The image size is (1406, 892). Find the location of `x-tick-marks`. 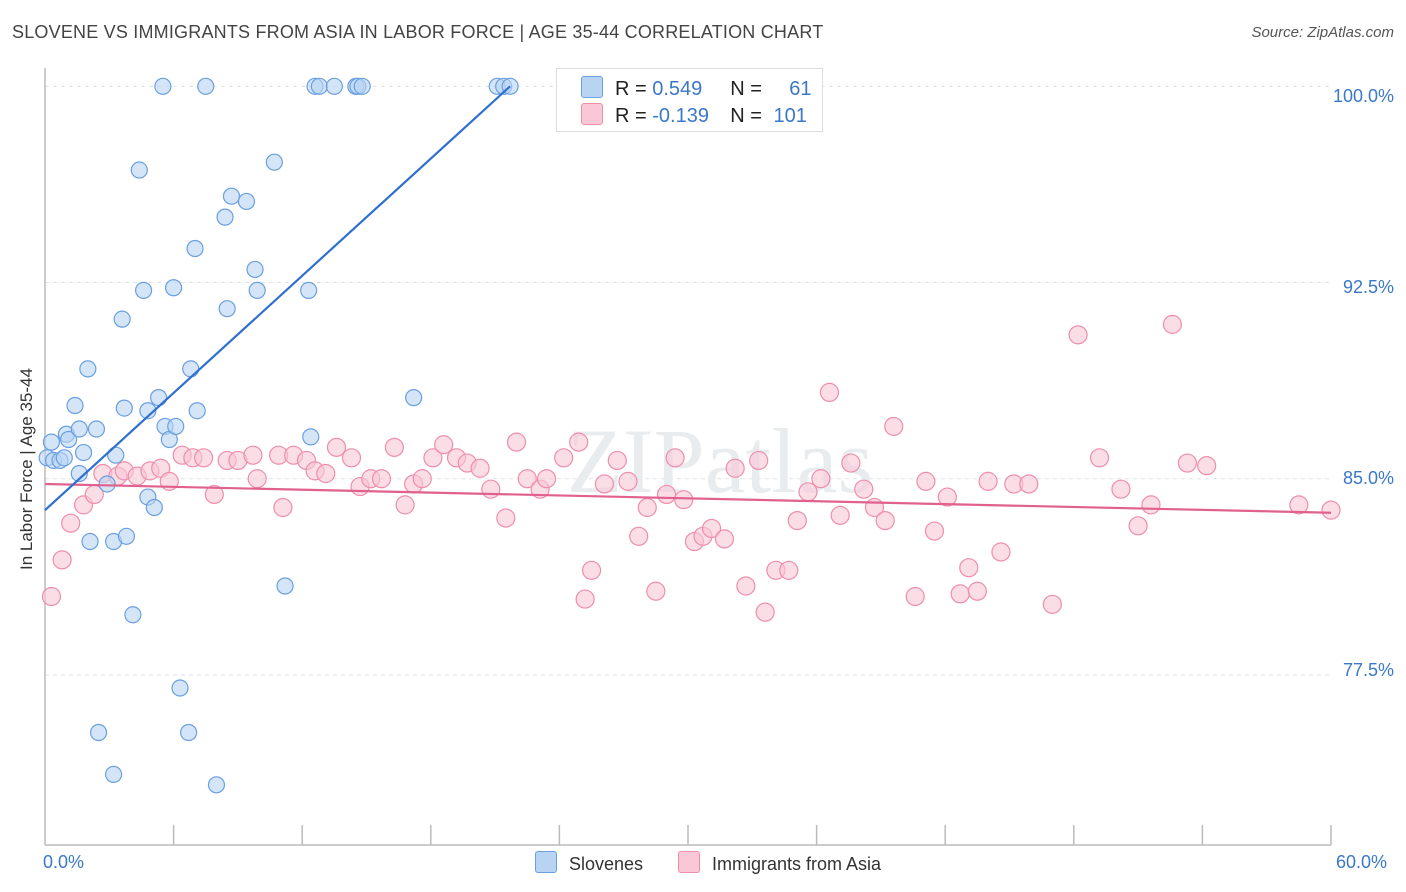

x-tick-marks is located at coordinates (752, 835).